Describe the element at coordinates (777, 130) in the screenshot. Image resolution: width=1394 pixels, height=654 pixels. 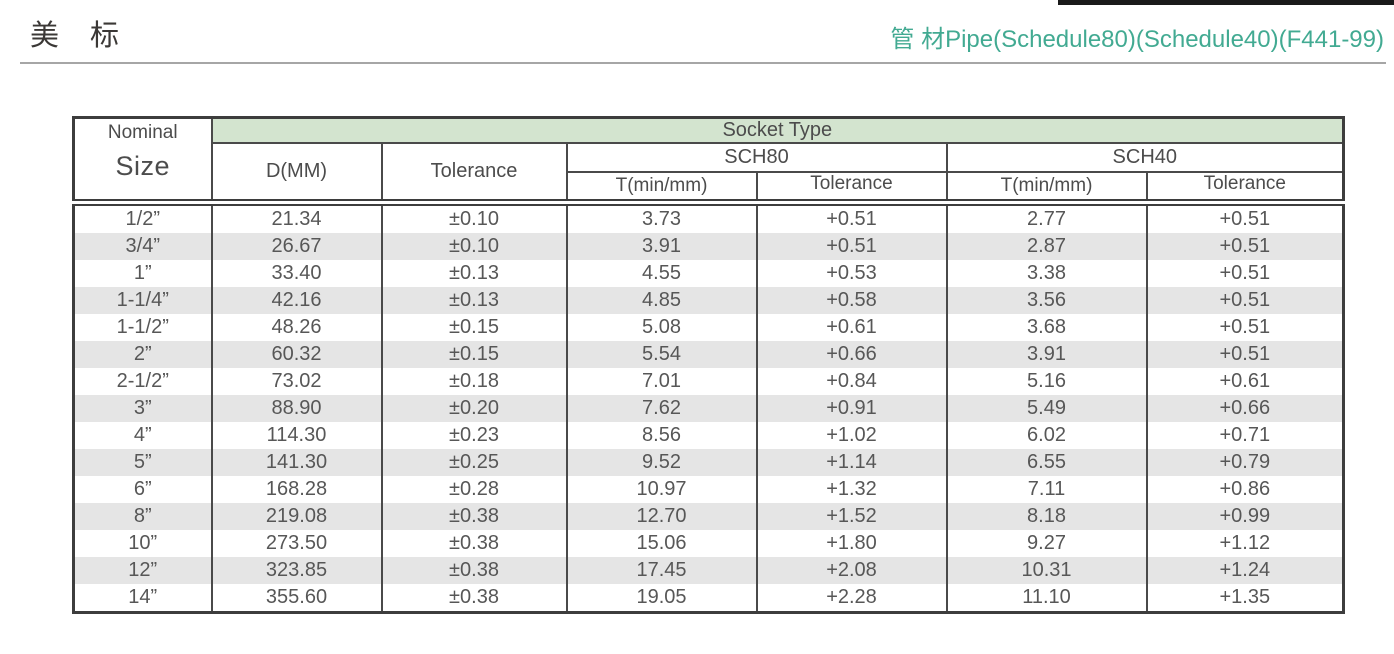
I see `col-header-socket-type: Socket Type` at that location.